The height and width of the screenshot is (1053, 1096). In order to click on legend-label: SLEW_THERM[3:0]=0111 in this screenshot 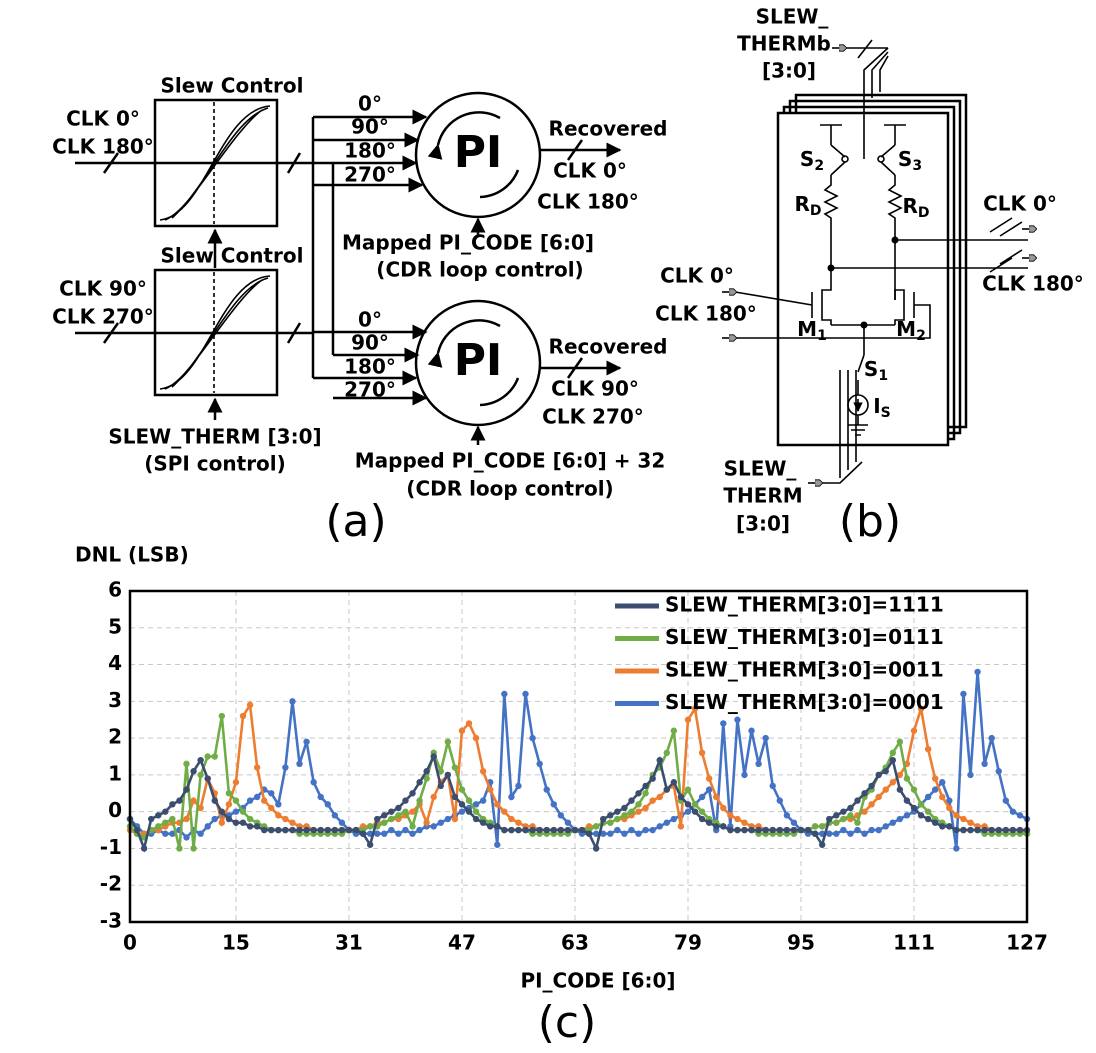, I will do `click(804, 637)`.